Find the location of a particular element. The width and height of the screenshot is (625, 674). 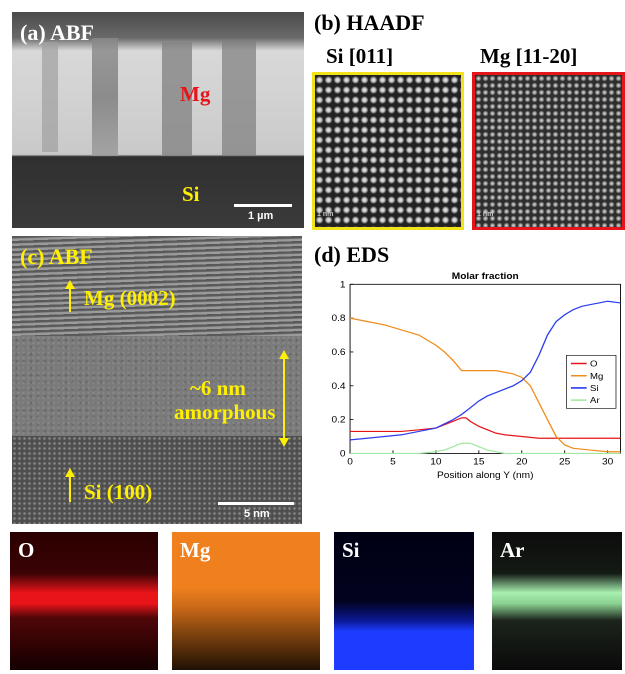

si-plane-label: Si (100) is located at coordinates (118, 492).